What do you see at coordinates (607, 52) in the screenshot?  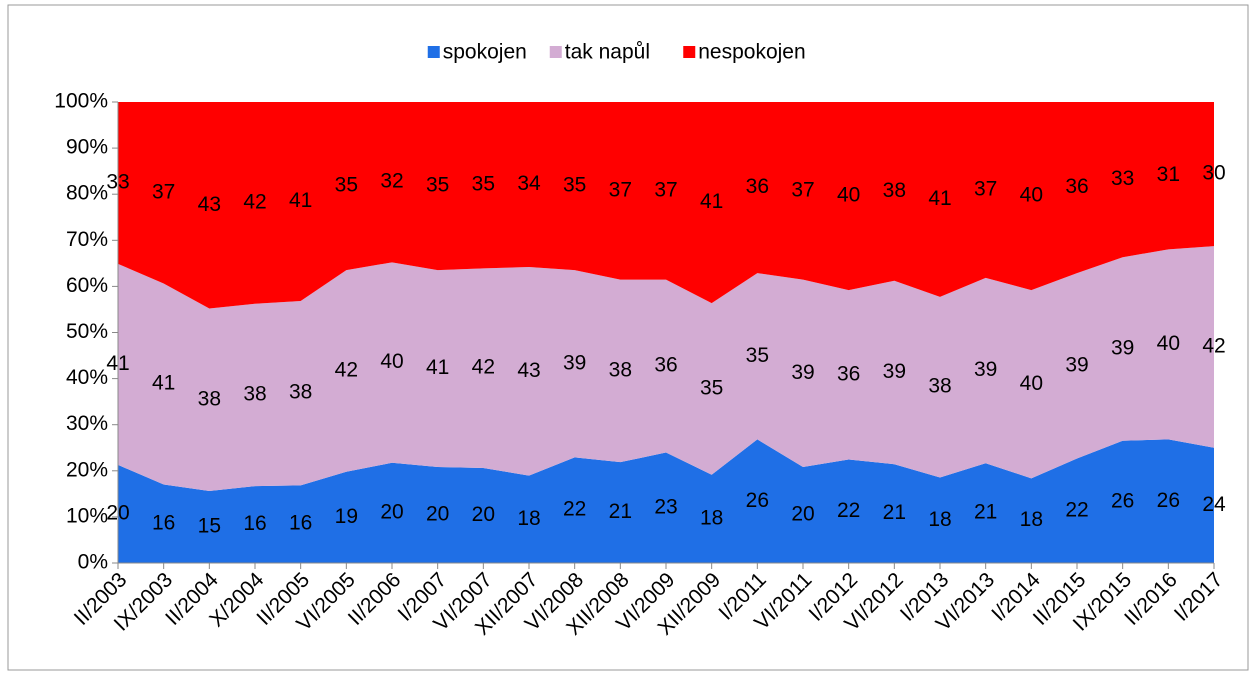 I see `legend-label: tak napůl` at bounding box center [607, 52].